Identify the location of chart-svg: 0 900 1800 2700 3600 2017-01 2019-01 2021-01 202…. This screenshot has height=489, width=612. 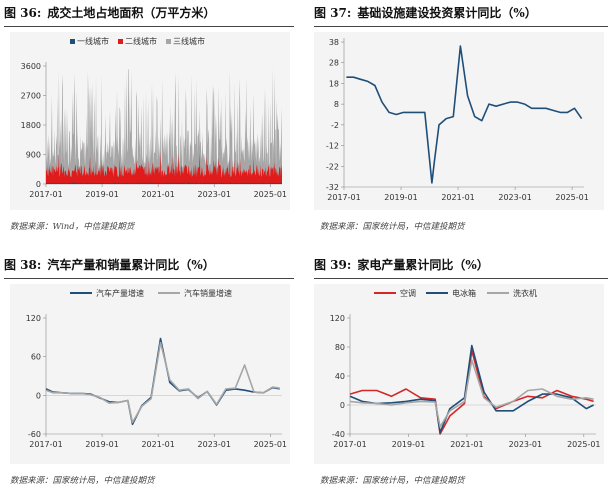
(154, 117).